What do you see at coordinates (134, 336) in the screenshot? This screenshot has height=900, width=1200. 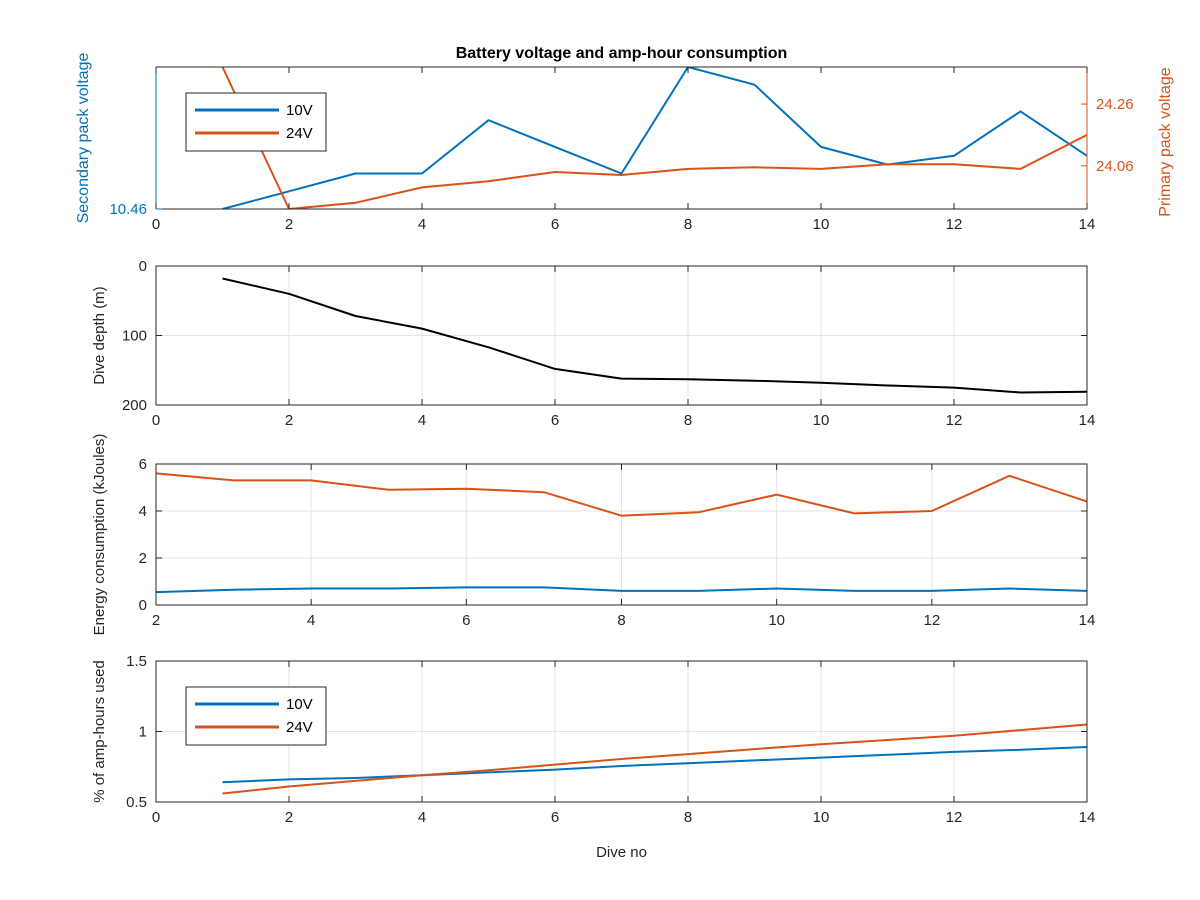 I see `y-tick-label: 100` at bounding box center [134, 336].